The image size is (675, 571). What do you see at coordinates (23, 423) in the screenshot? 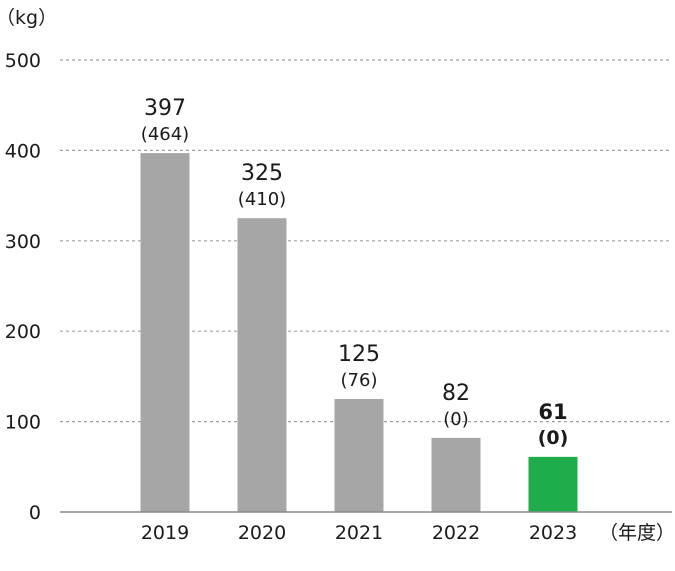
I see `y-tick-label: 100` at bounding box center [23, 423].